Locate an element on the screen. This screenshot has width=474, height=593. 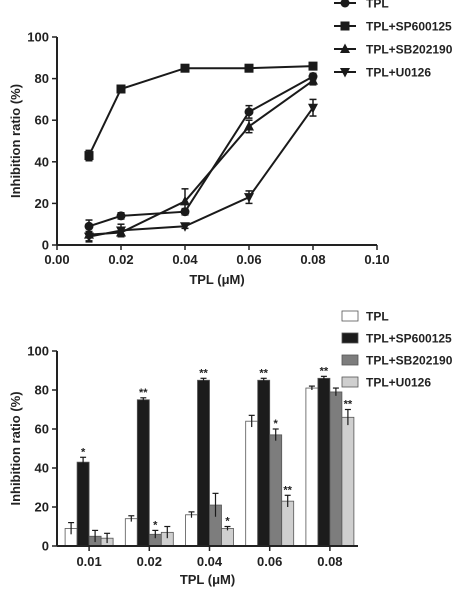
x-tick-label: 0.00 is located at coordinates (56, 259).